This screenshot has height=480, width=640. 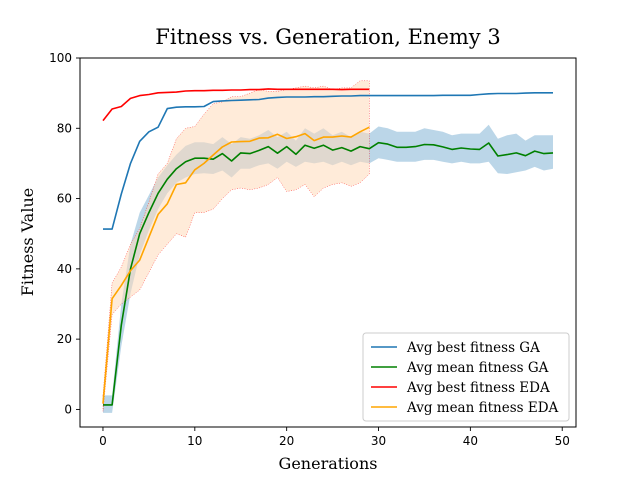 I want to click on legend-label-3: Avg best fitness EDA, so click(x=478, y=388).